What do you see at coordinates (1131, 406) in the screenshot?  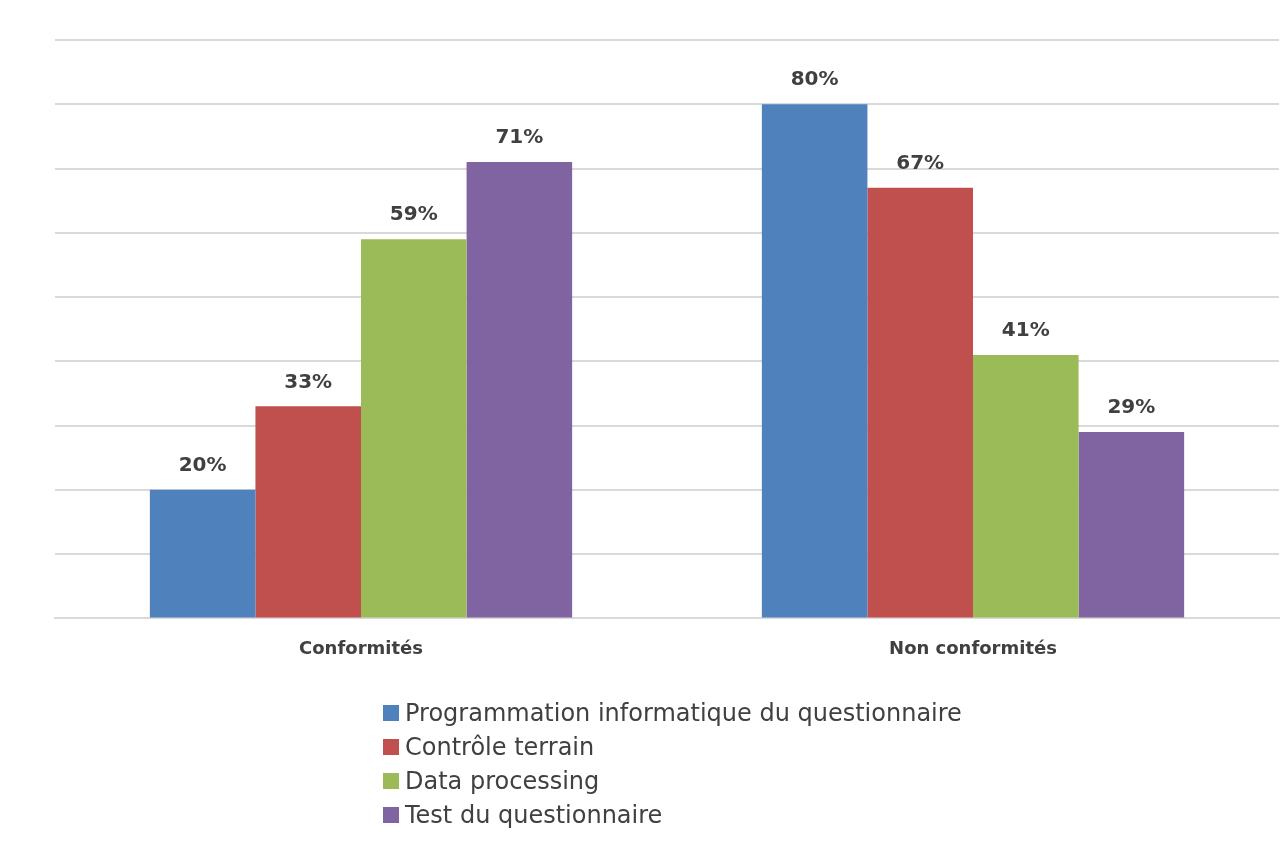 I see `data-label: 29%` at bounding box center [1131, 406].